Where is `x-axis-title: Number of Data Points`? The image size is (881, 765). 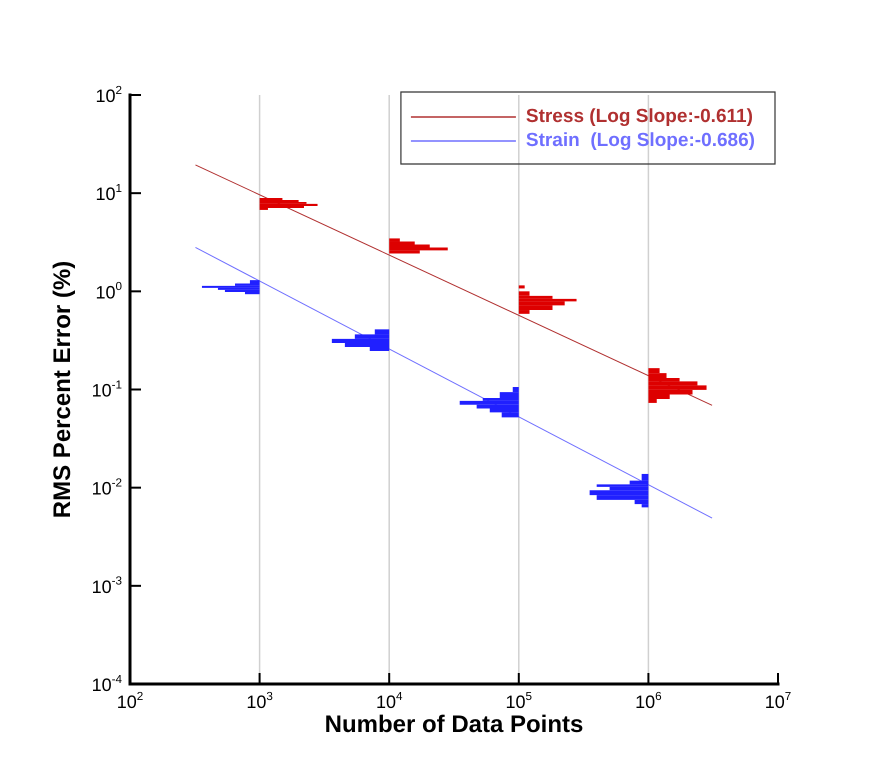
x-axis-title: Number of Data Points is located at coordinates (454, 724).